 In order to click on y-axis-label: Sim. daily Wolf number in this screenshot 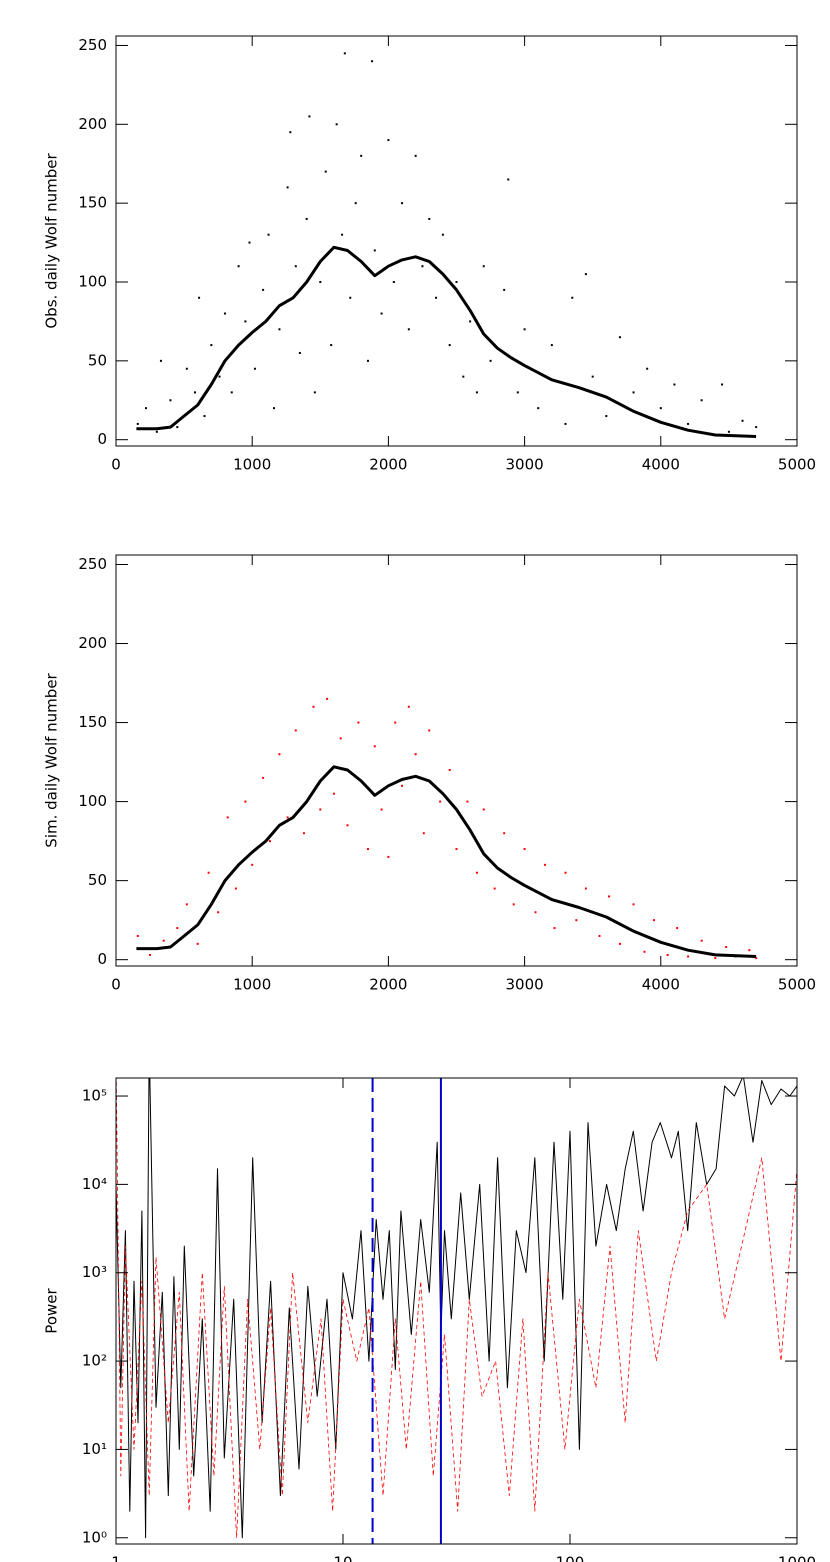, I will do `click(52, 759)`.